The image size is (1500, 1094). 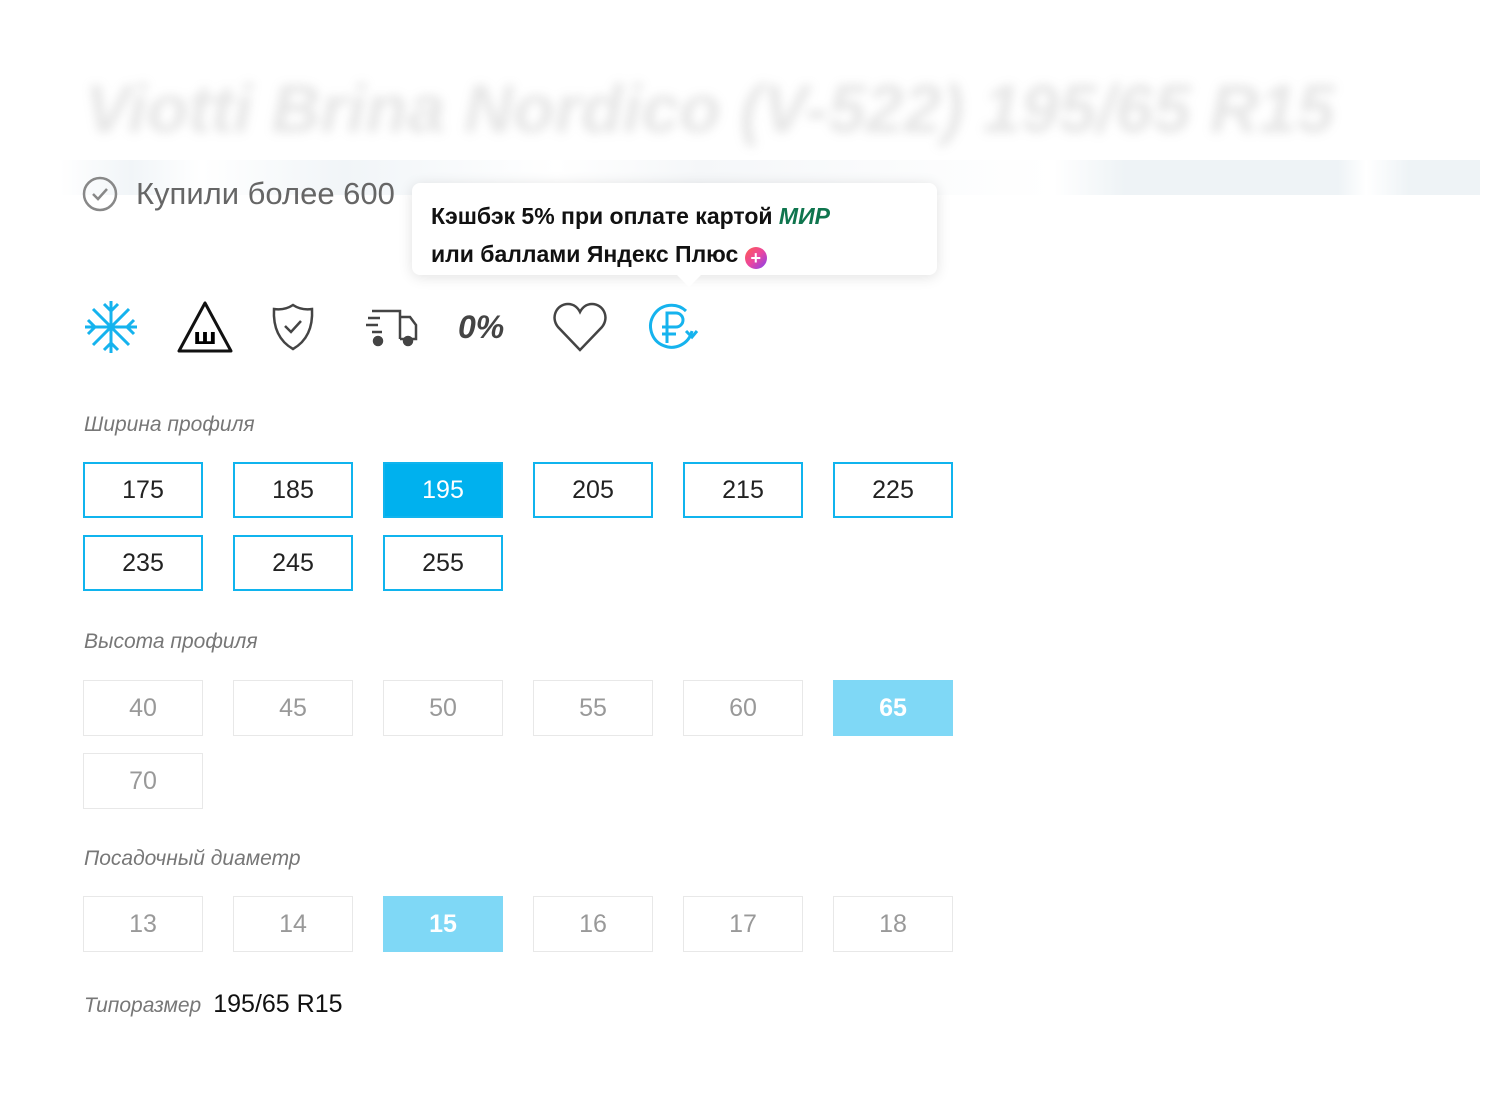 What do you see at coordinates (743, 490) in the screenshot?
I see `width-option-215: 215` at bounding box center [743, 490].